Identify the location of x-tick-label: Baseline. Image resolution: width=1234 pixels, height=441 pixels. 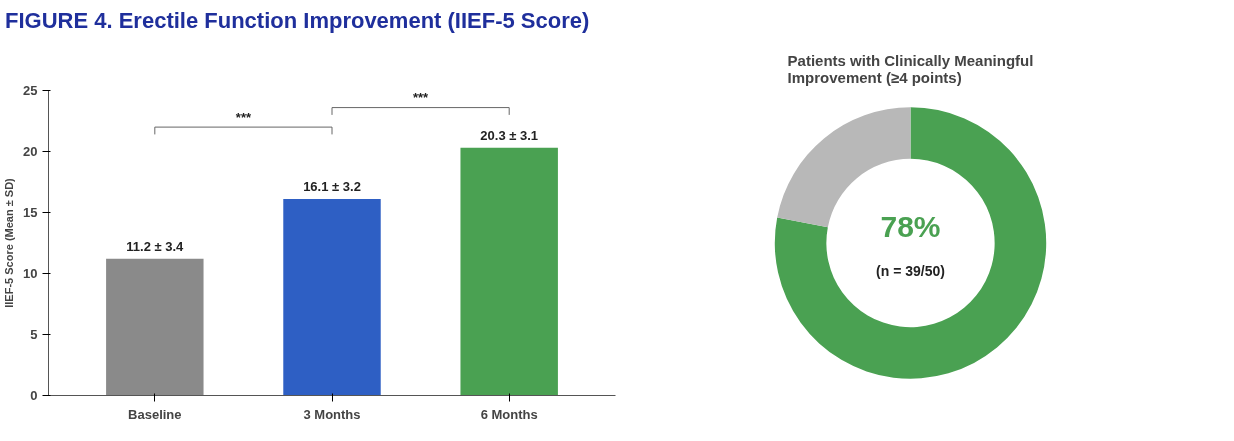
(155, 414).